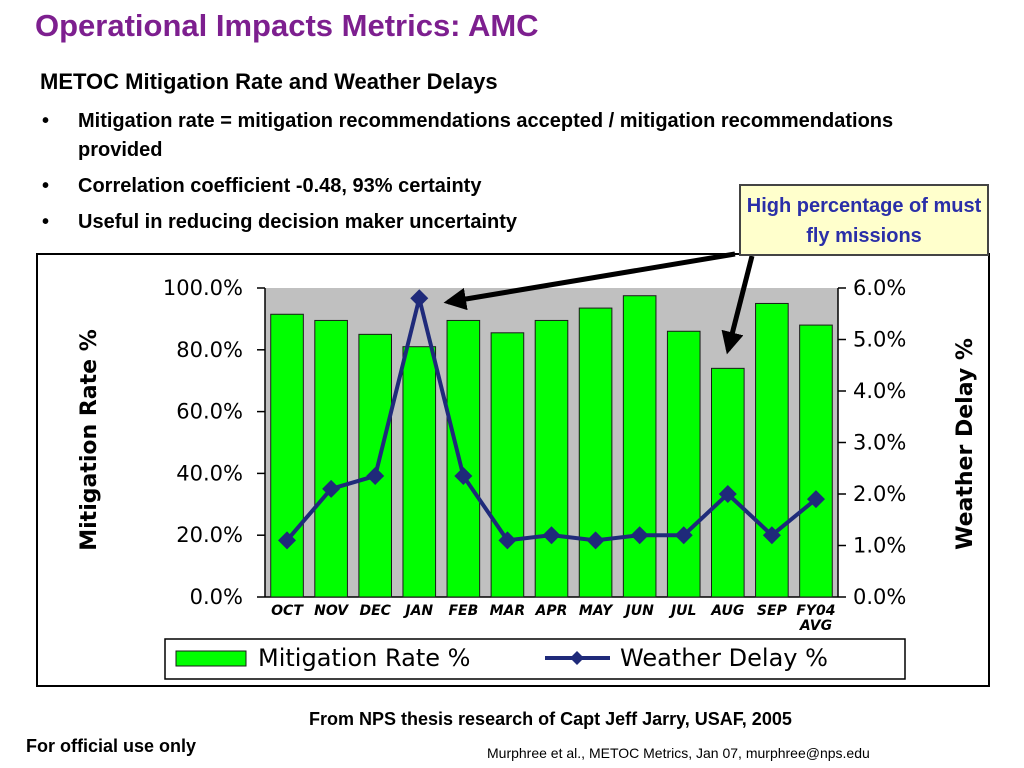 This screenshot has height=768, width=1024. Describe the element at coordinates (508, 611) in the screenshot. I see `x-tick-label: MAR` at that location.